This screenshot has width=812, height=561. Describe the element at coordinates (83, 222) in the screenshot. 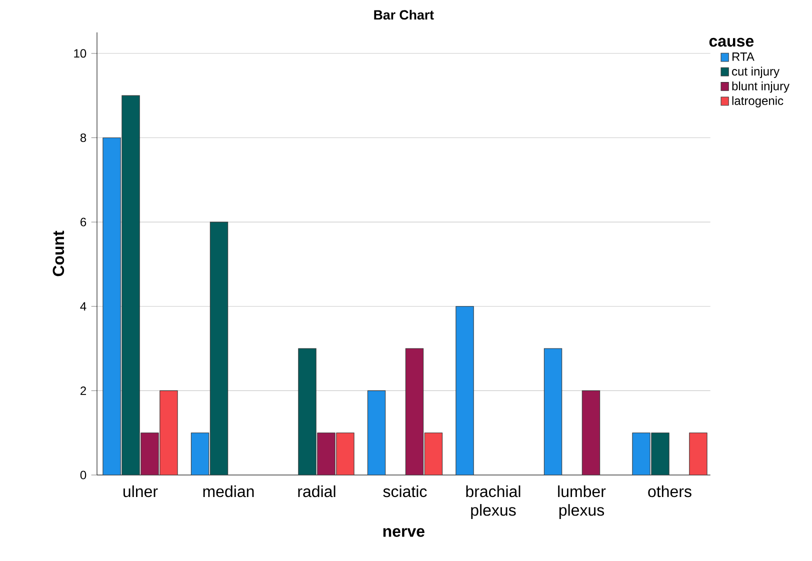

I see `y-tick-label: 6` at that location.